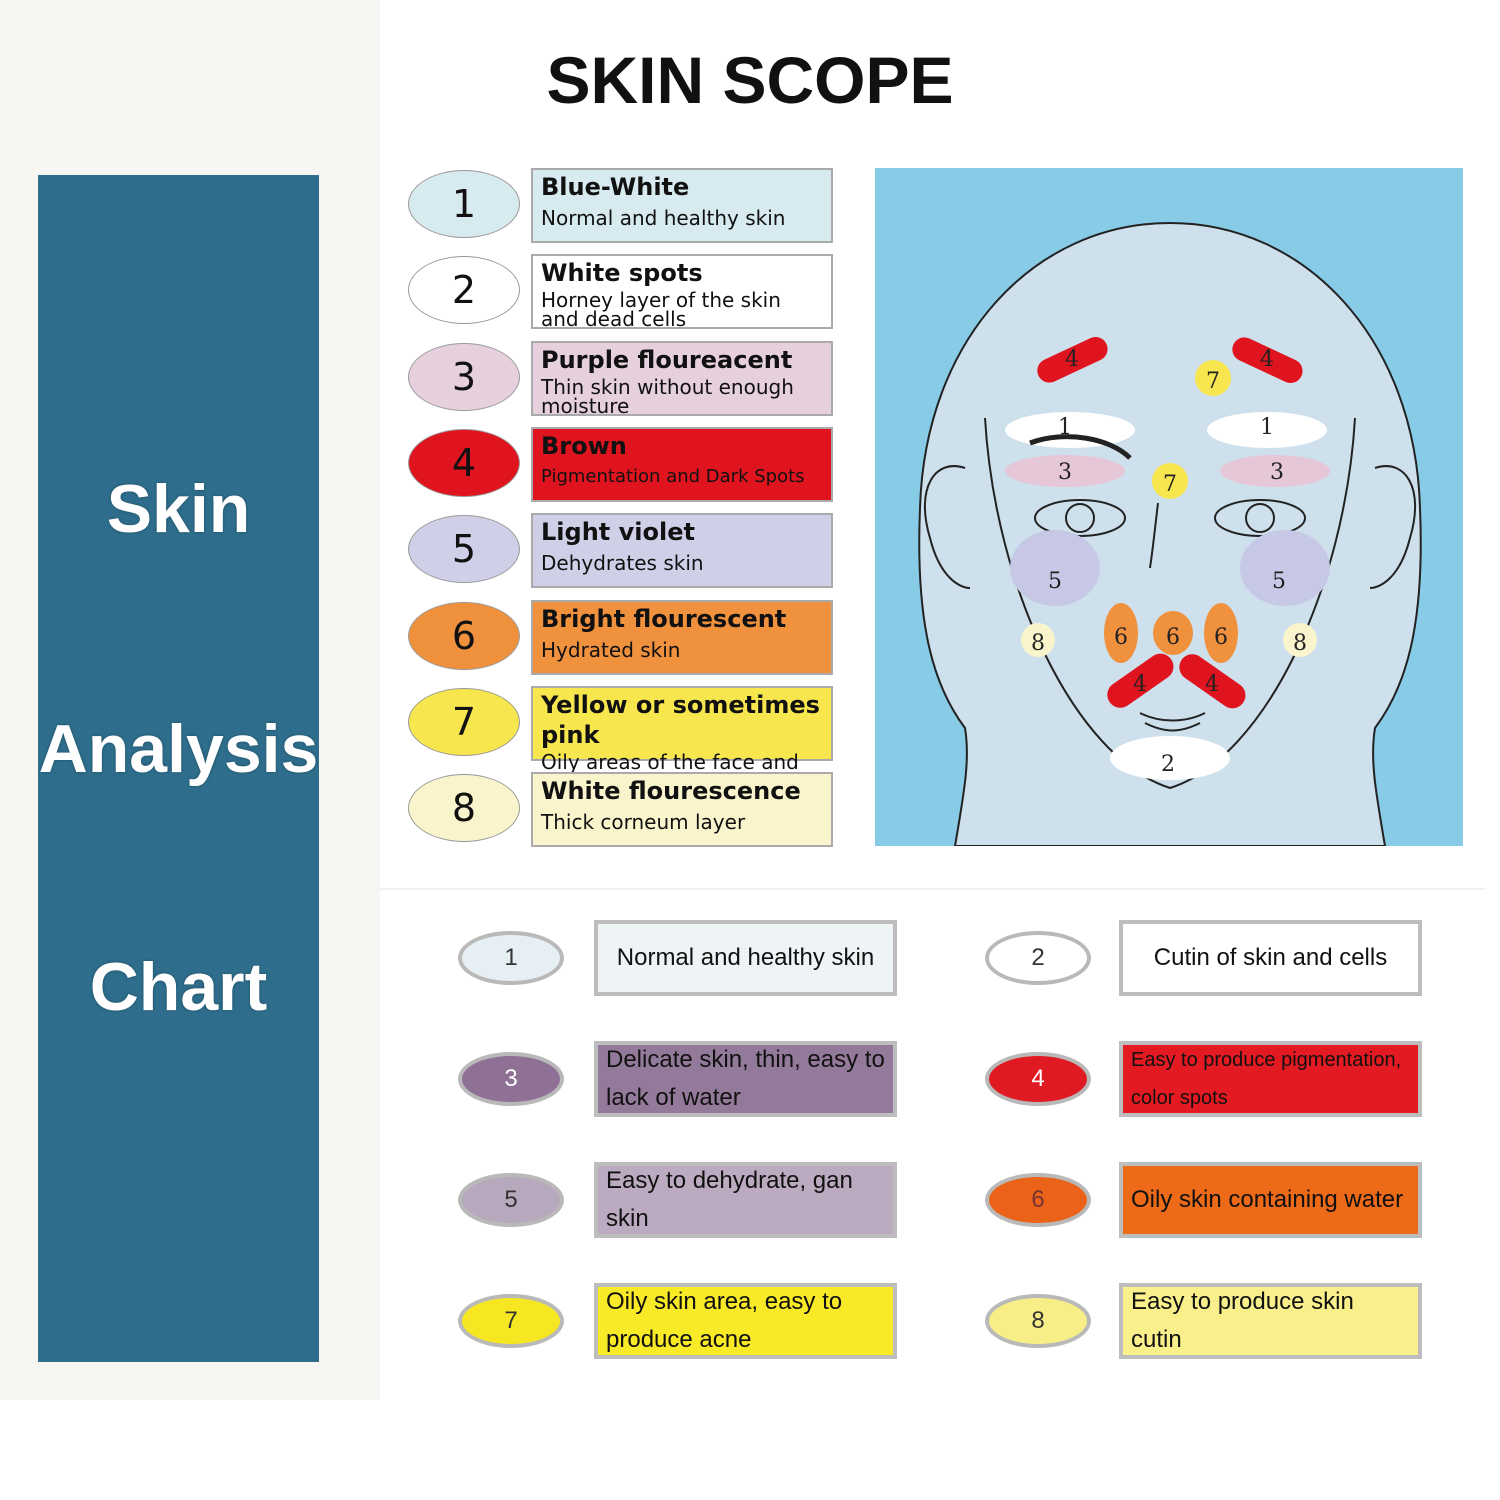 The height and width of the screenshot is (1500, 1500). What do you see at coordinates (464, 290) in the screenshot?
I see `legend-oval-2: 2` at bounding box center [464, 290].